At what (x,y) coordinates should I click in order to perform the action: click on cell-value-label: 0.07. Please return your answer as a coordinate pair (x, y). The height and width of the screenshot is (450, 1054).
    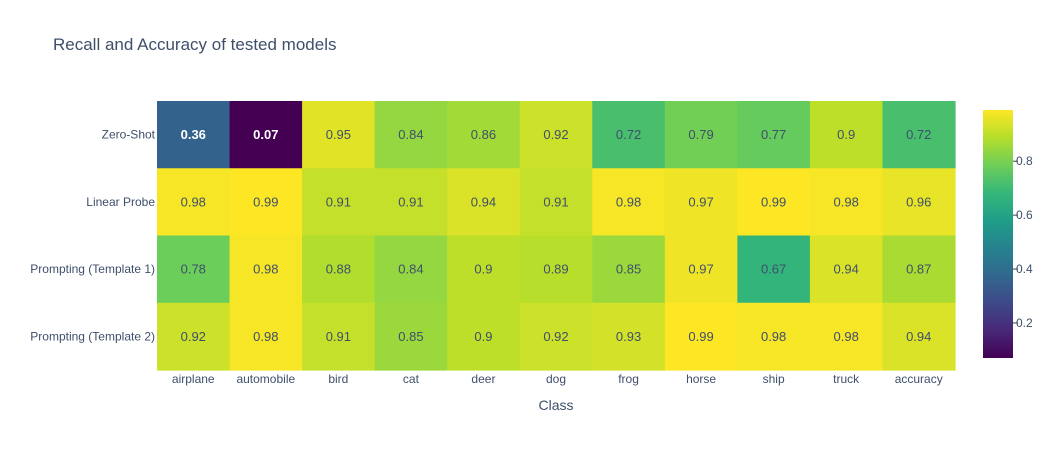
    Looking at the image, I should click on (265, 134).